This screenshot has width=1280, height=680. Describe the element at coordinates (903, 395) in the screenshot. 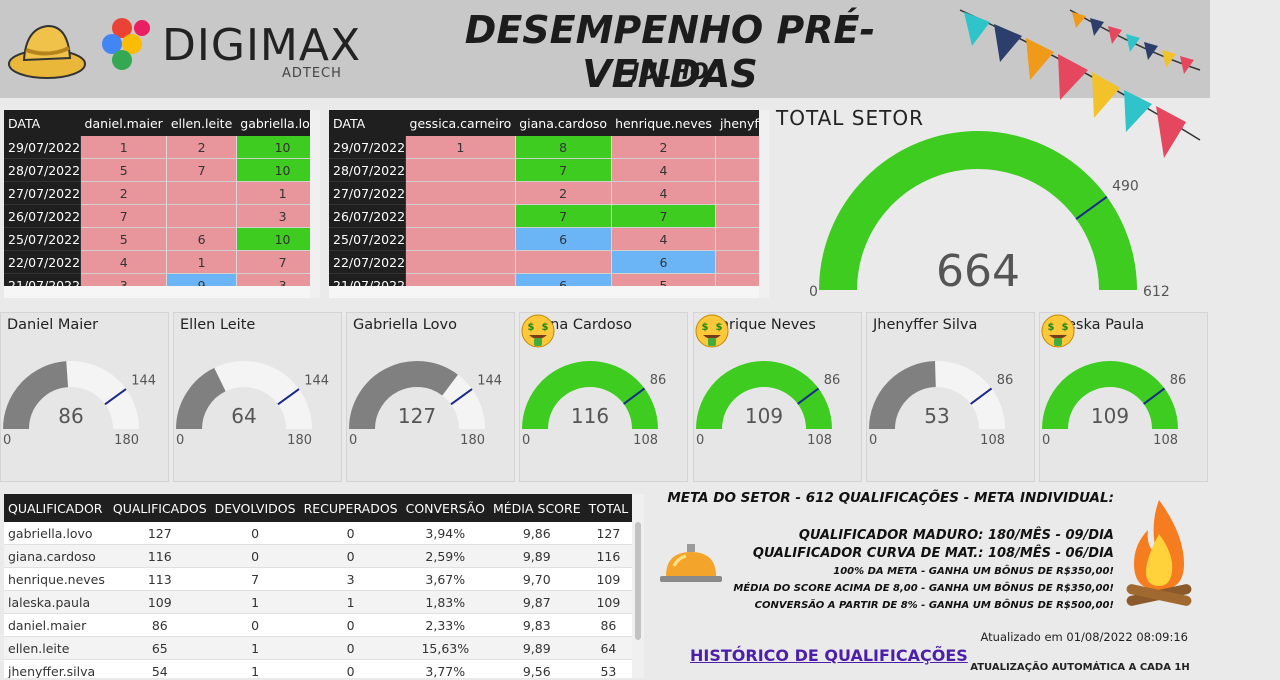

I see `gauge-jhenyffer-silva-value-arc` at that location.